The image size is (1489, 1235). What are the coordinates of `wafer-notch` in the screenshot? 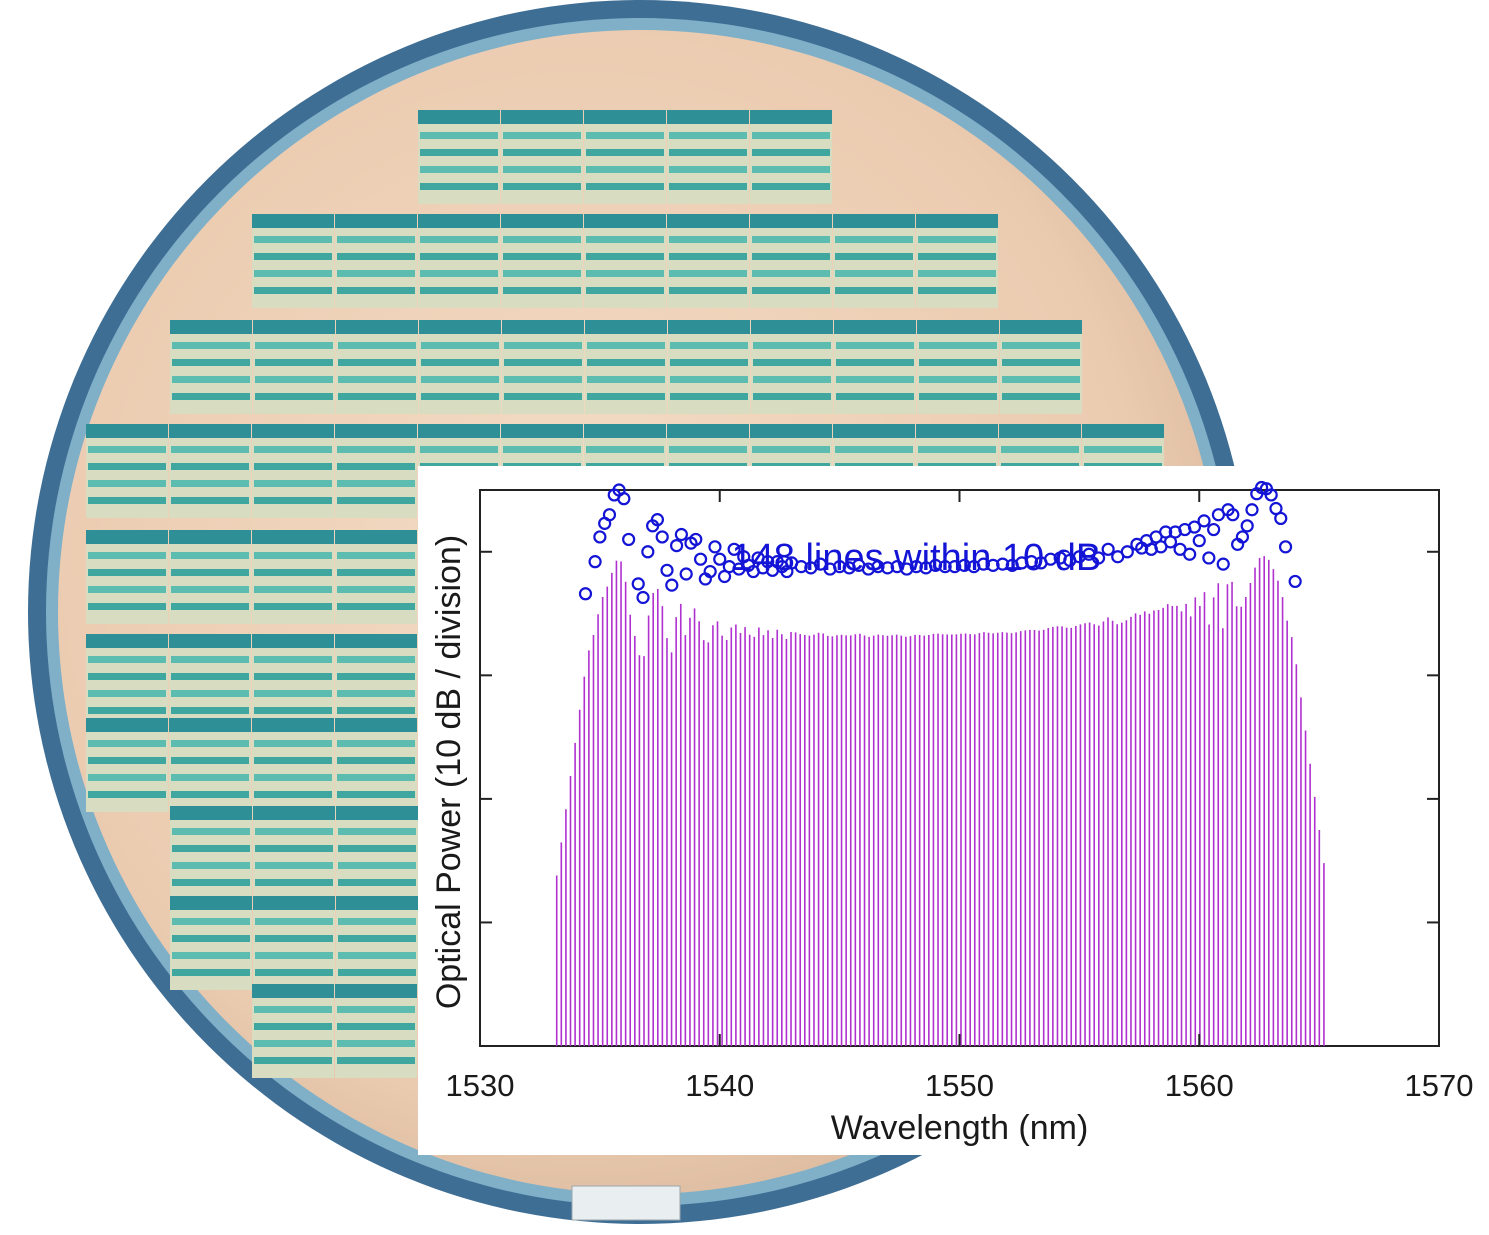 It's located at (626, 1203).